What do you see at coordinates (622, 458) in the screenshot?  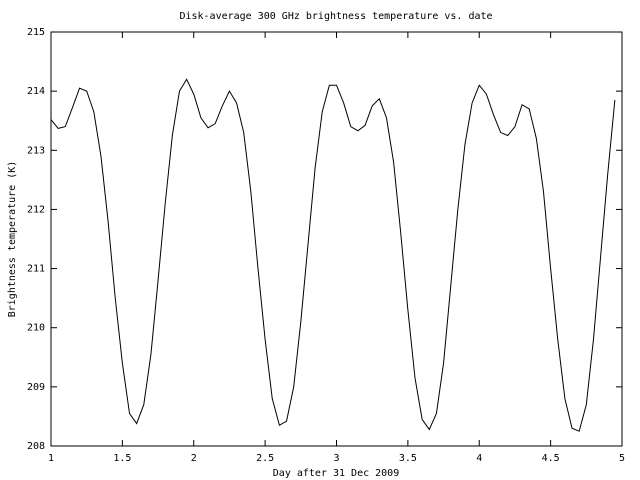 I see `x-tick-label: 5` at bounding box center [622, 458].